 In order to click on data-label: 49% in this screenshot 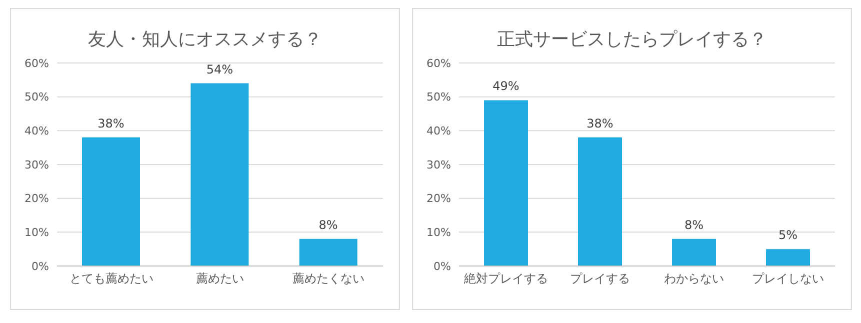, I will do `click(506, 86)`.